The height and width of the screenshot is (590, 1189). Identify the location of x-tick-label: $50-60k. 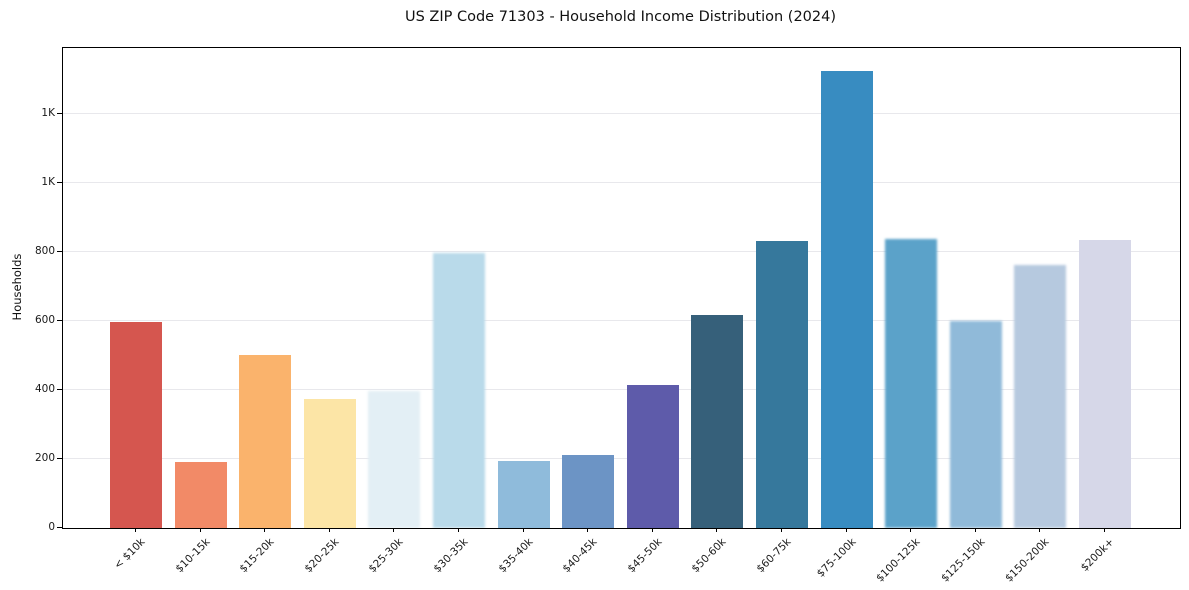
(709, 556).